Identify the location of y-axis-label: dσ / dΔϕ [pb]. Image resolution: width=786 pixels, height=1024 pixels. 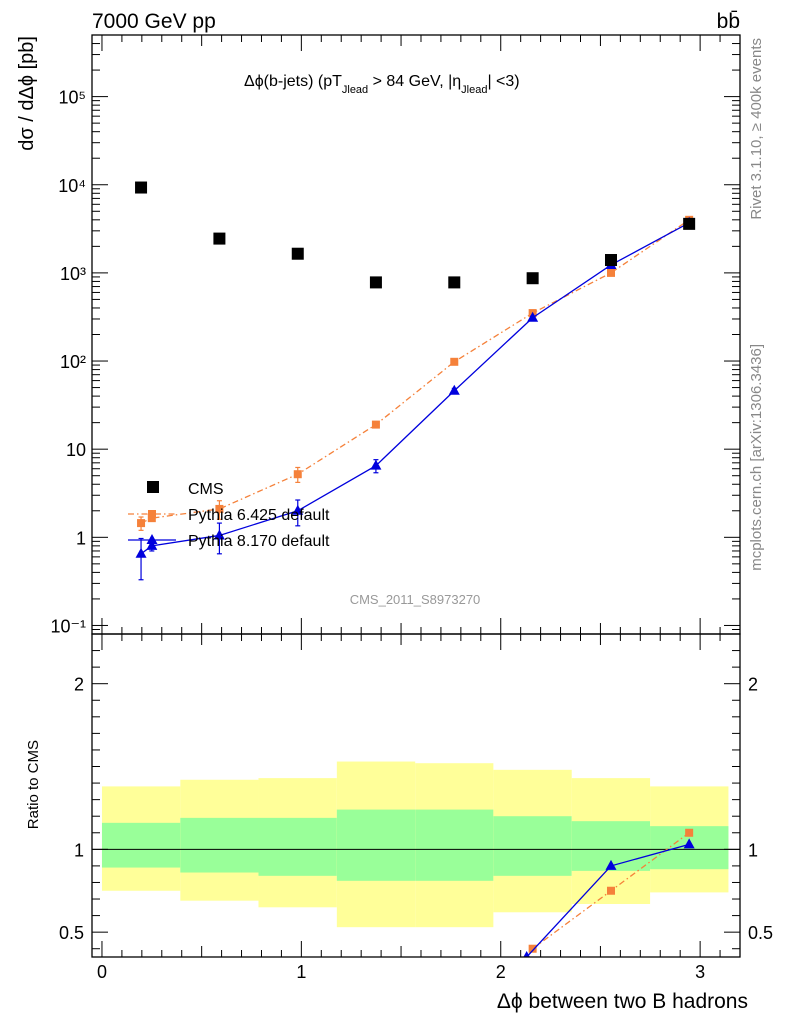
(27, 93).